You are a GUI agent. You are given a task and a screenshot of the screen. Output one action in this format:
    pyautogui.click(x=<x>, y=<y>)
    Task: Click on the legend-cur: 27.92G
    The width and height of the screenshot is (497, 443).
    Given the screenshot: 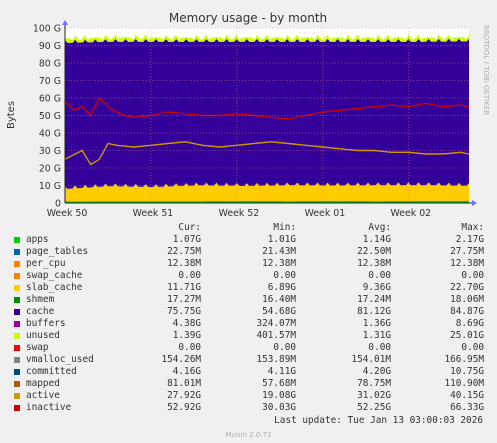 What is the action you would take?
    pyautogui.click(x=184, y=395)
    